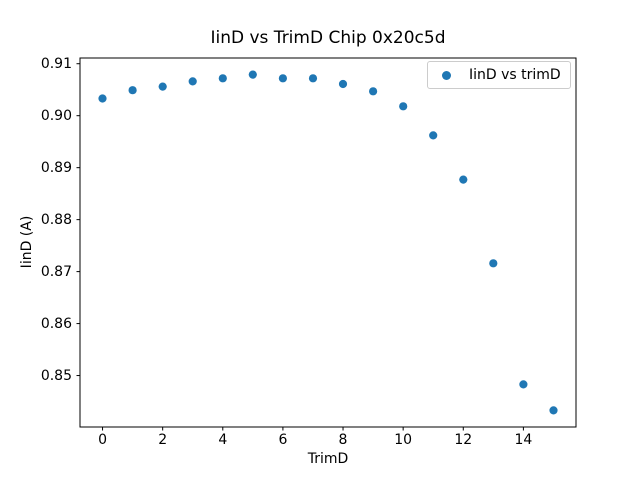 This screenshot has height=480, width=640. I want to click on y-tick-label: 0.86, so click(56, 323).